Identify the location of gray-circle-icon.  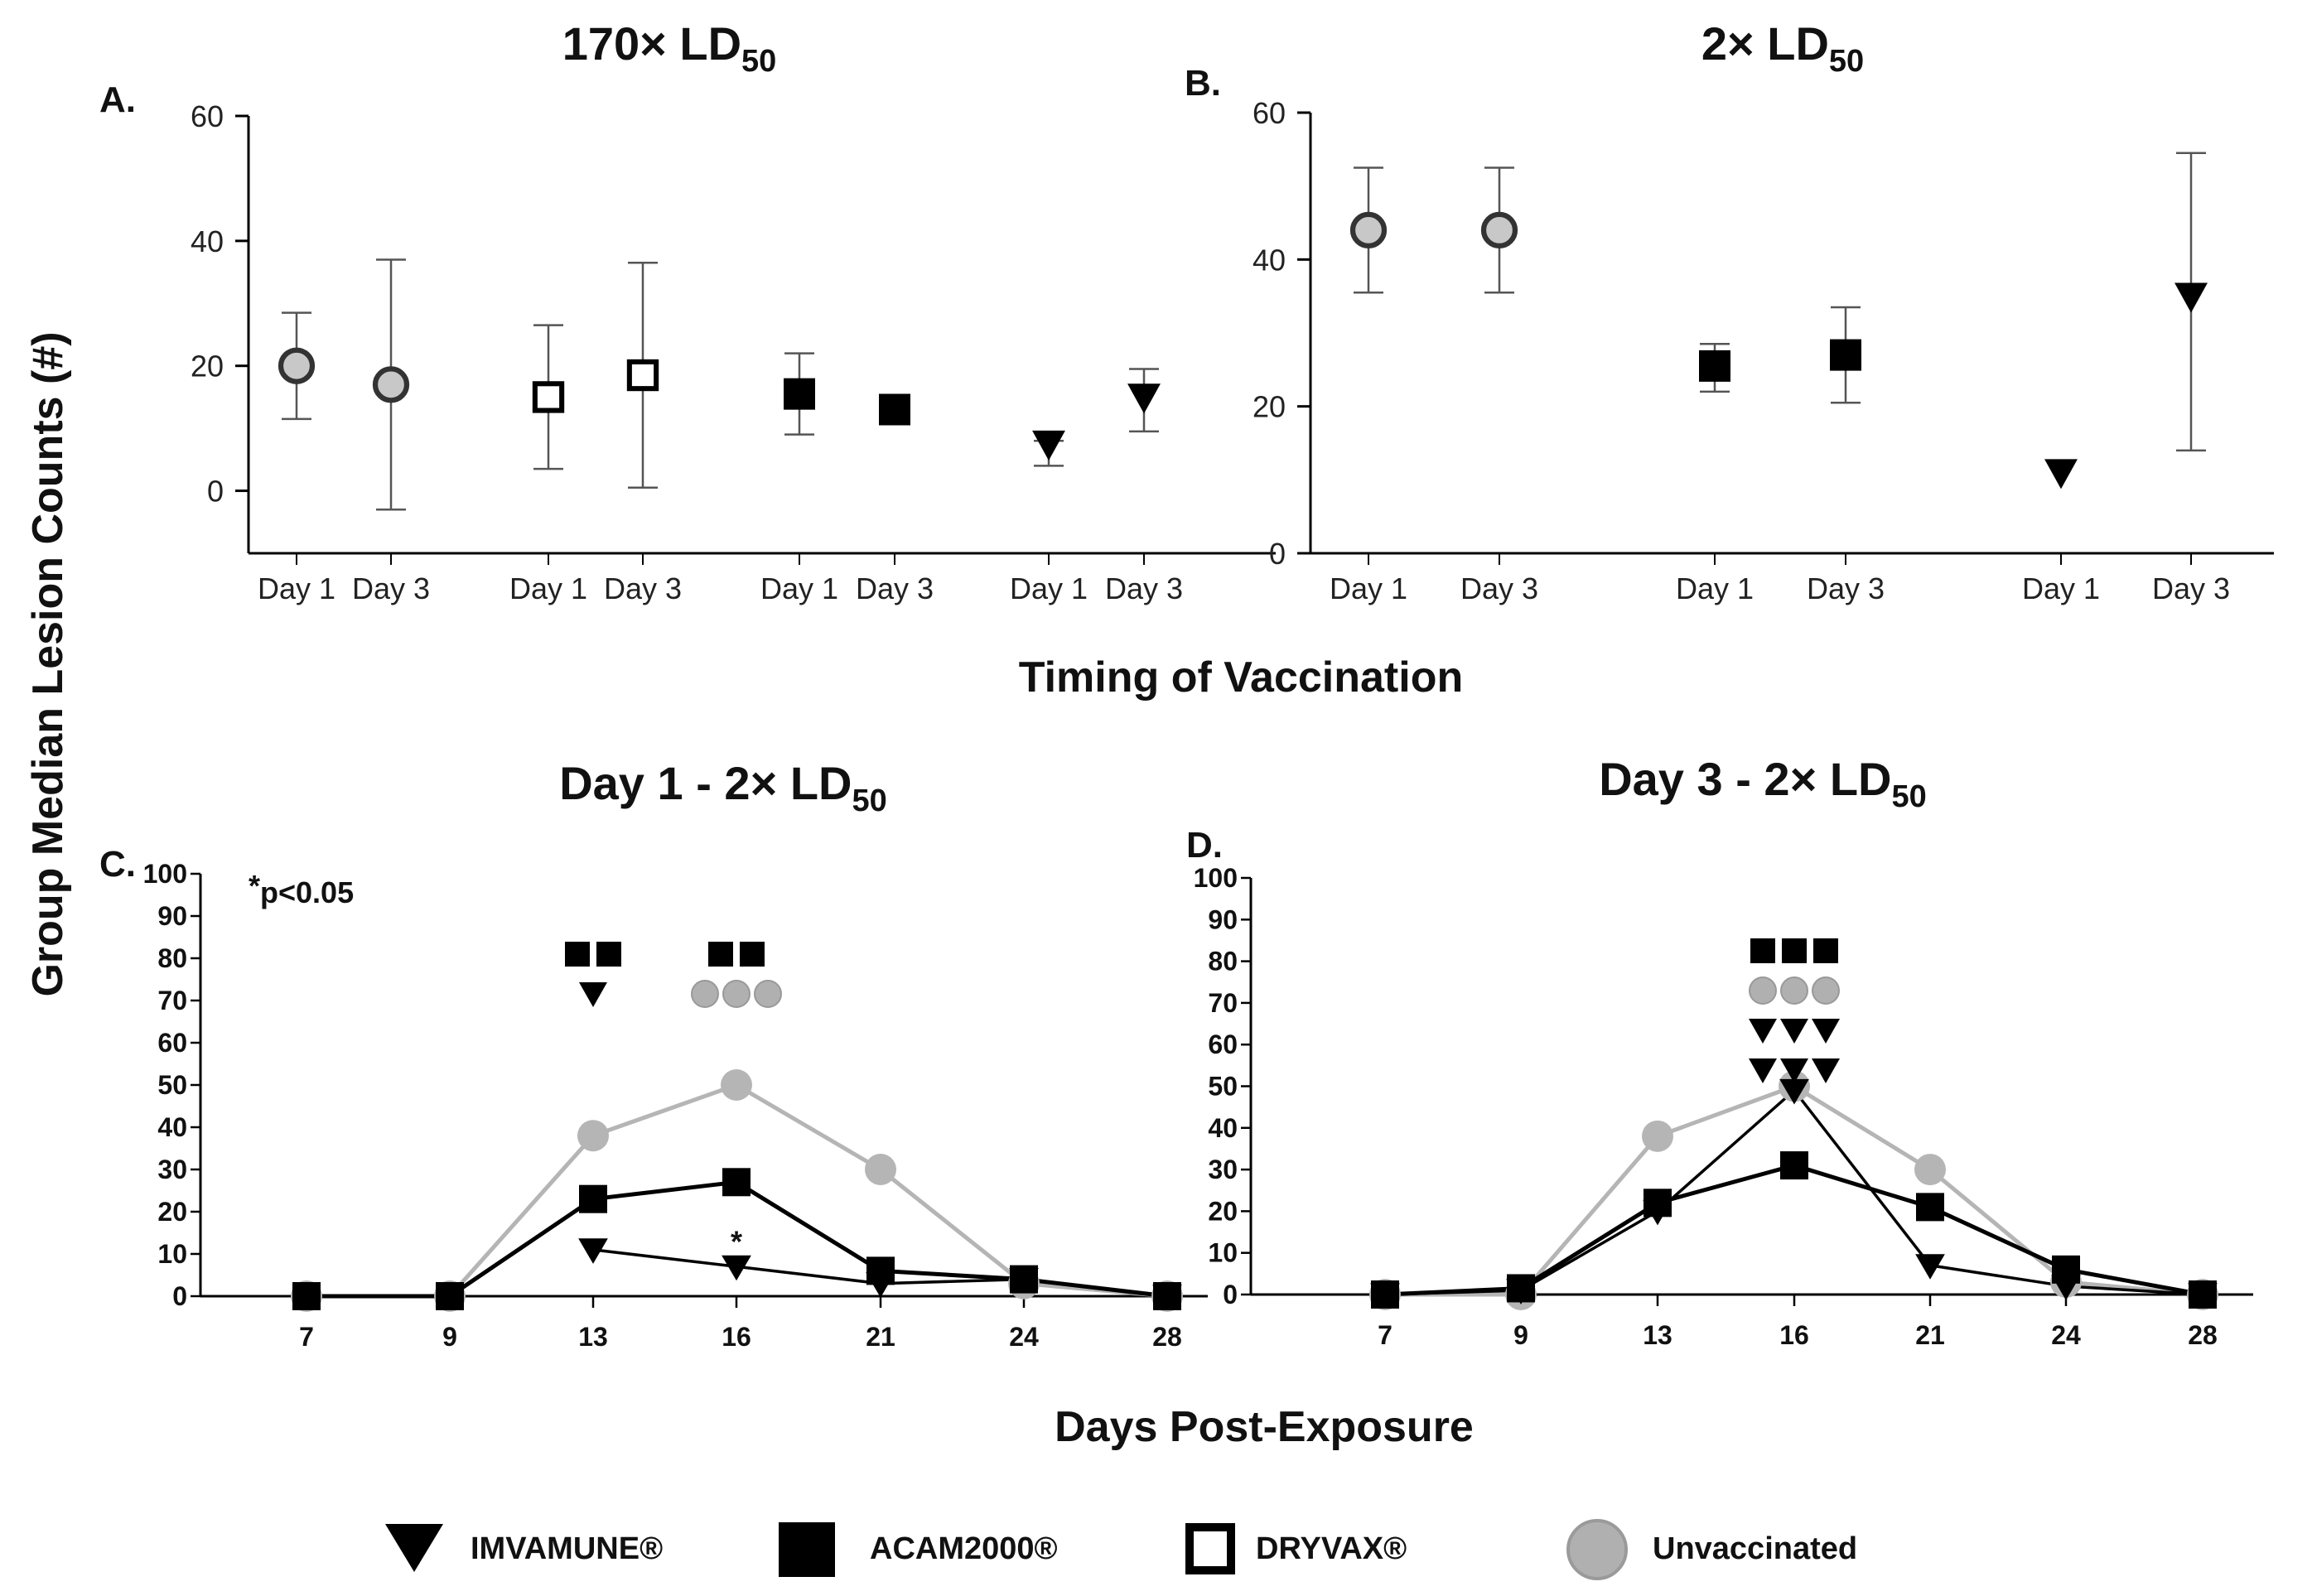
(1597, 1549).